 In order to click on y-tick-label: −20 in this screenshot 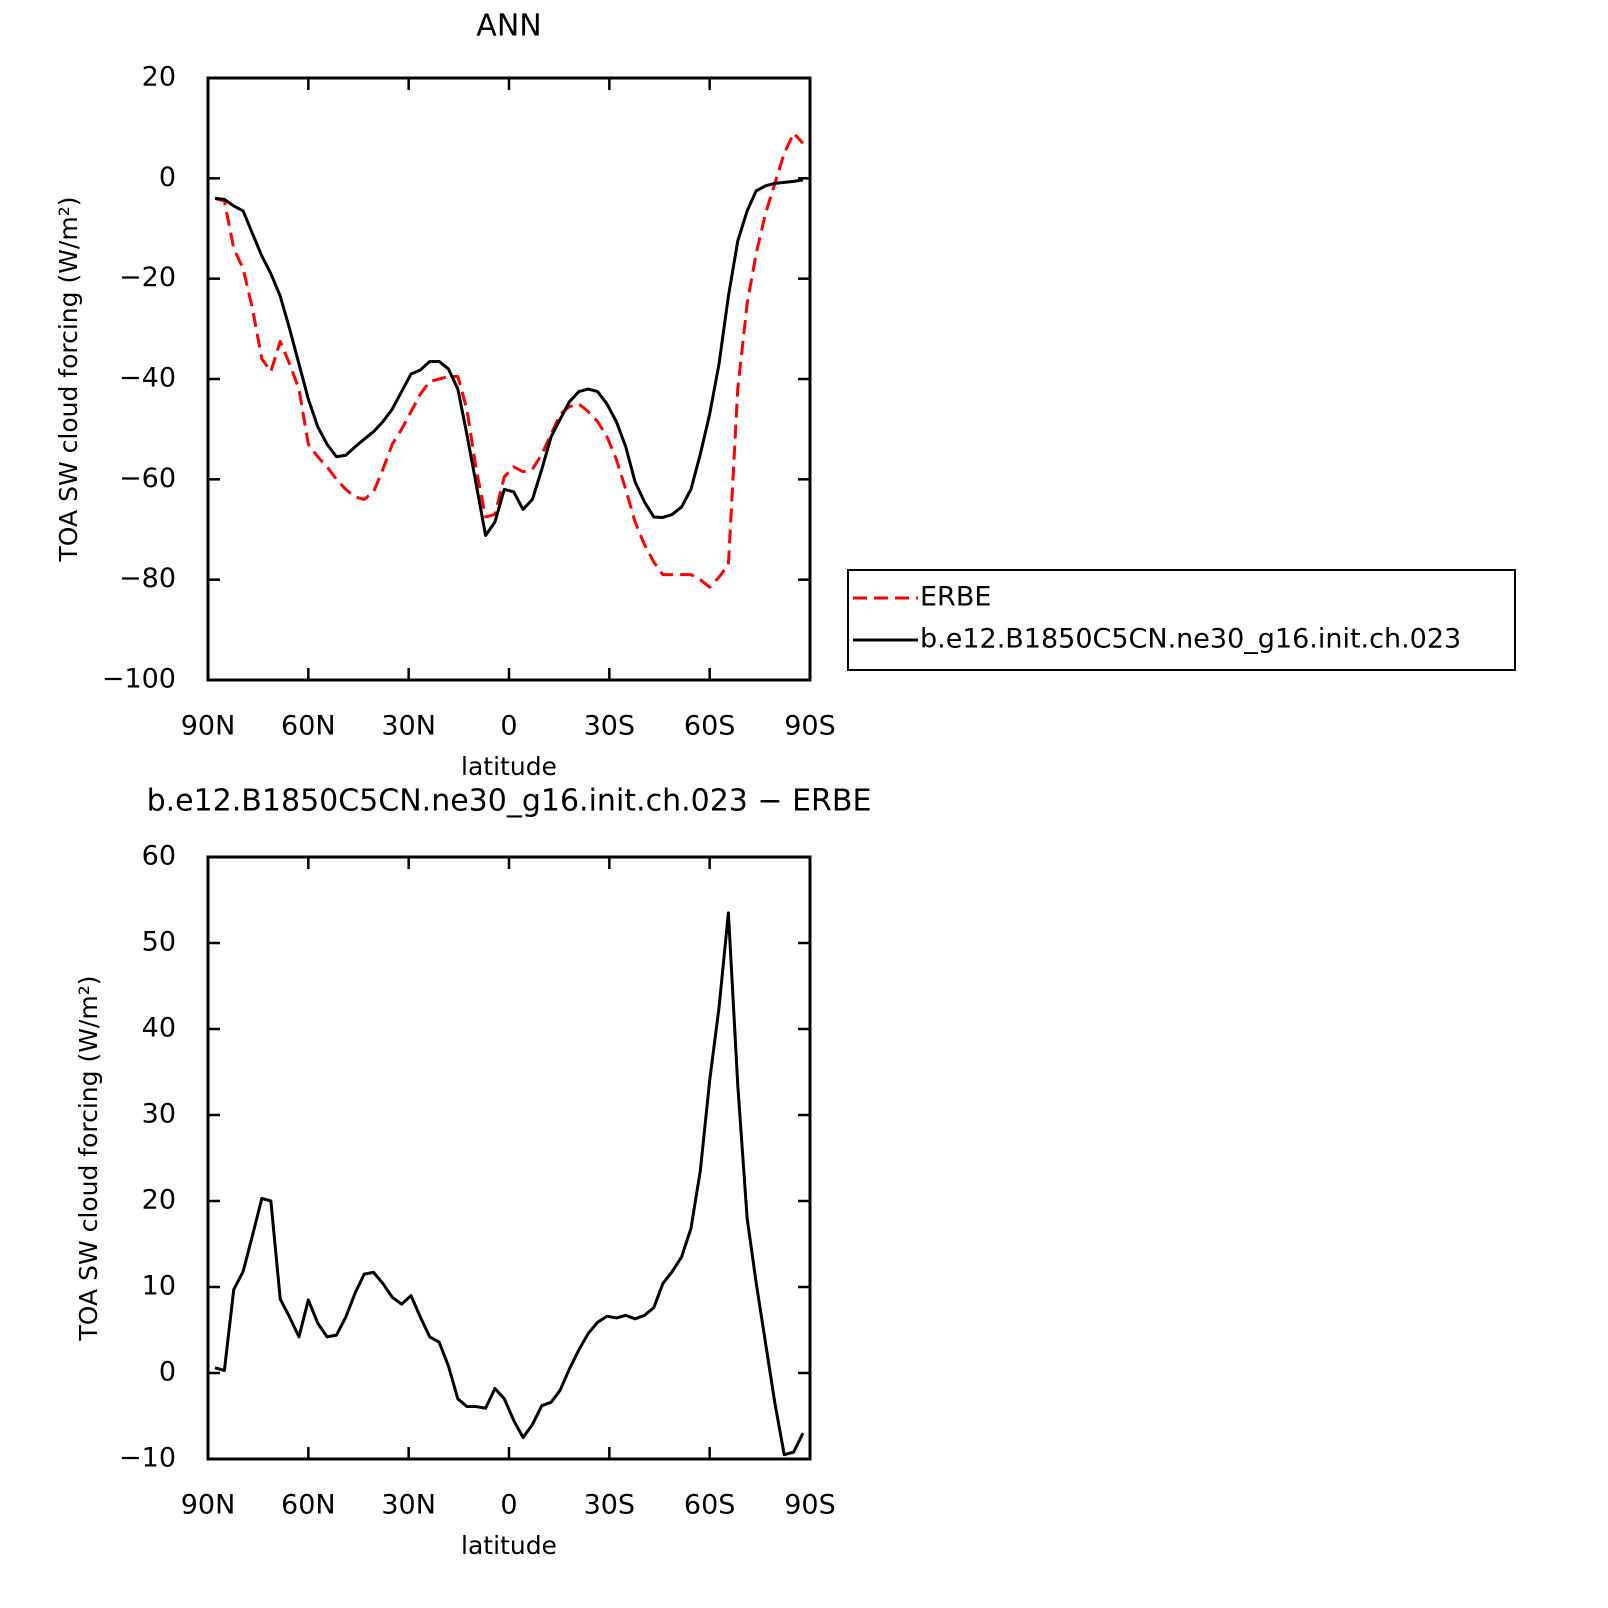, I will do `click(147, 277)`.